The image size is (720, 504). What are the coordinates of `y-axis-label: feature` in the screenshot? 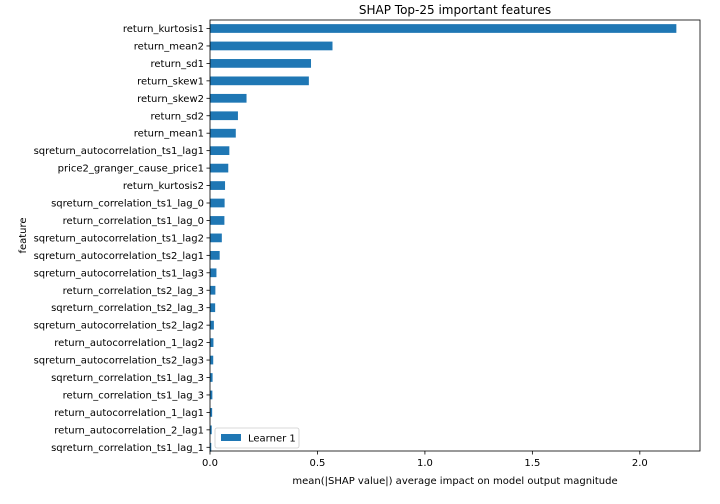 It's located at (23, 235).